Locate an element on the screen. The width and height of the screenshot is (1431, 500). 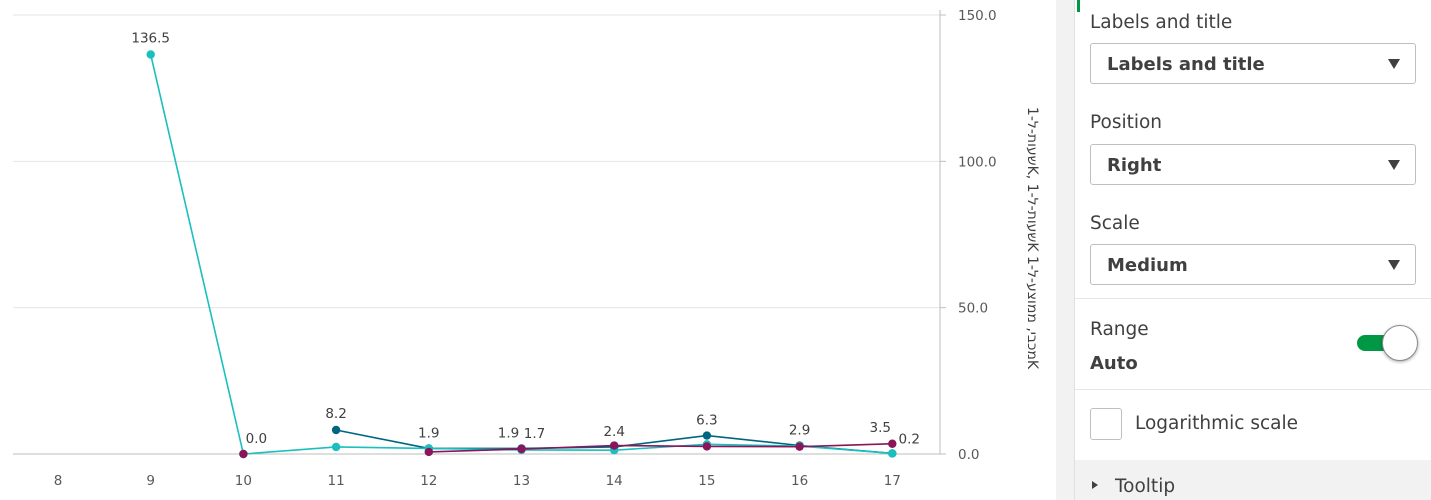
x-tick-label: 10 is located at coordinates (243, 481).